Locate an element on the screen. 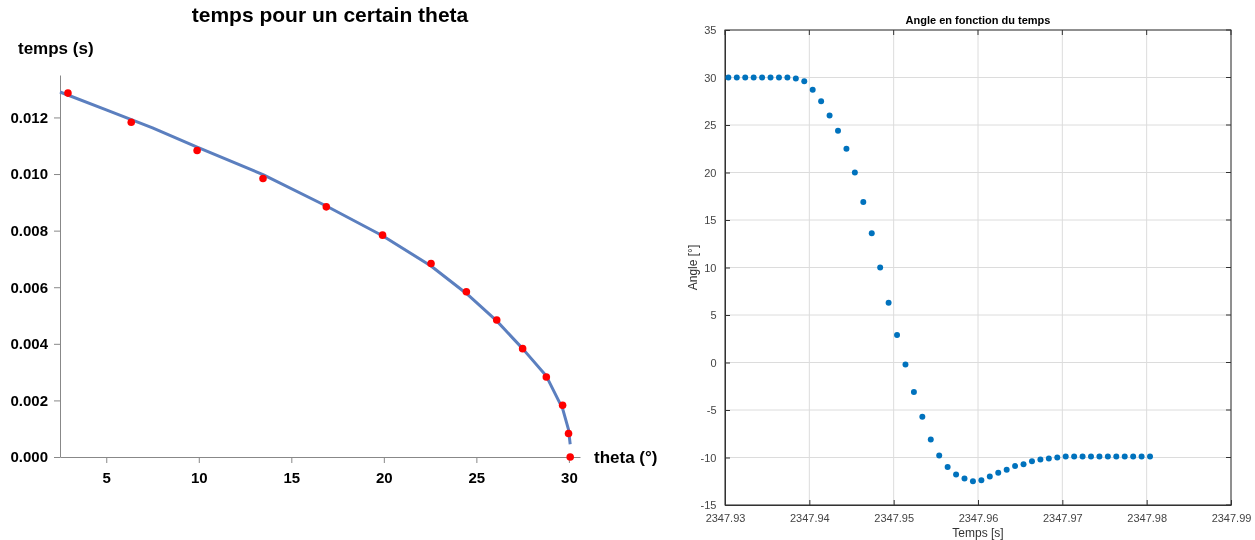 Image resolution: width=1255 pixels, height=540 pixels. chart-title: Angle en fonction du temps is located at coordinates (978, 20).